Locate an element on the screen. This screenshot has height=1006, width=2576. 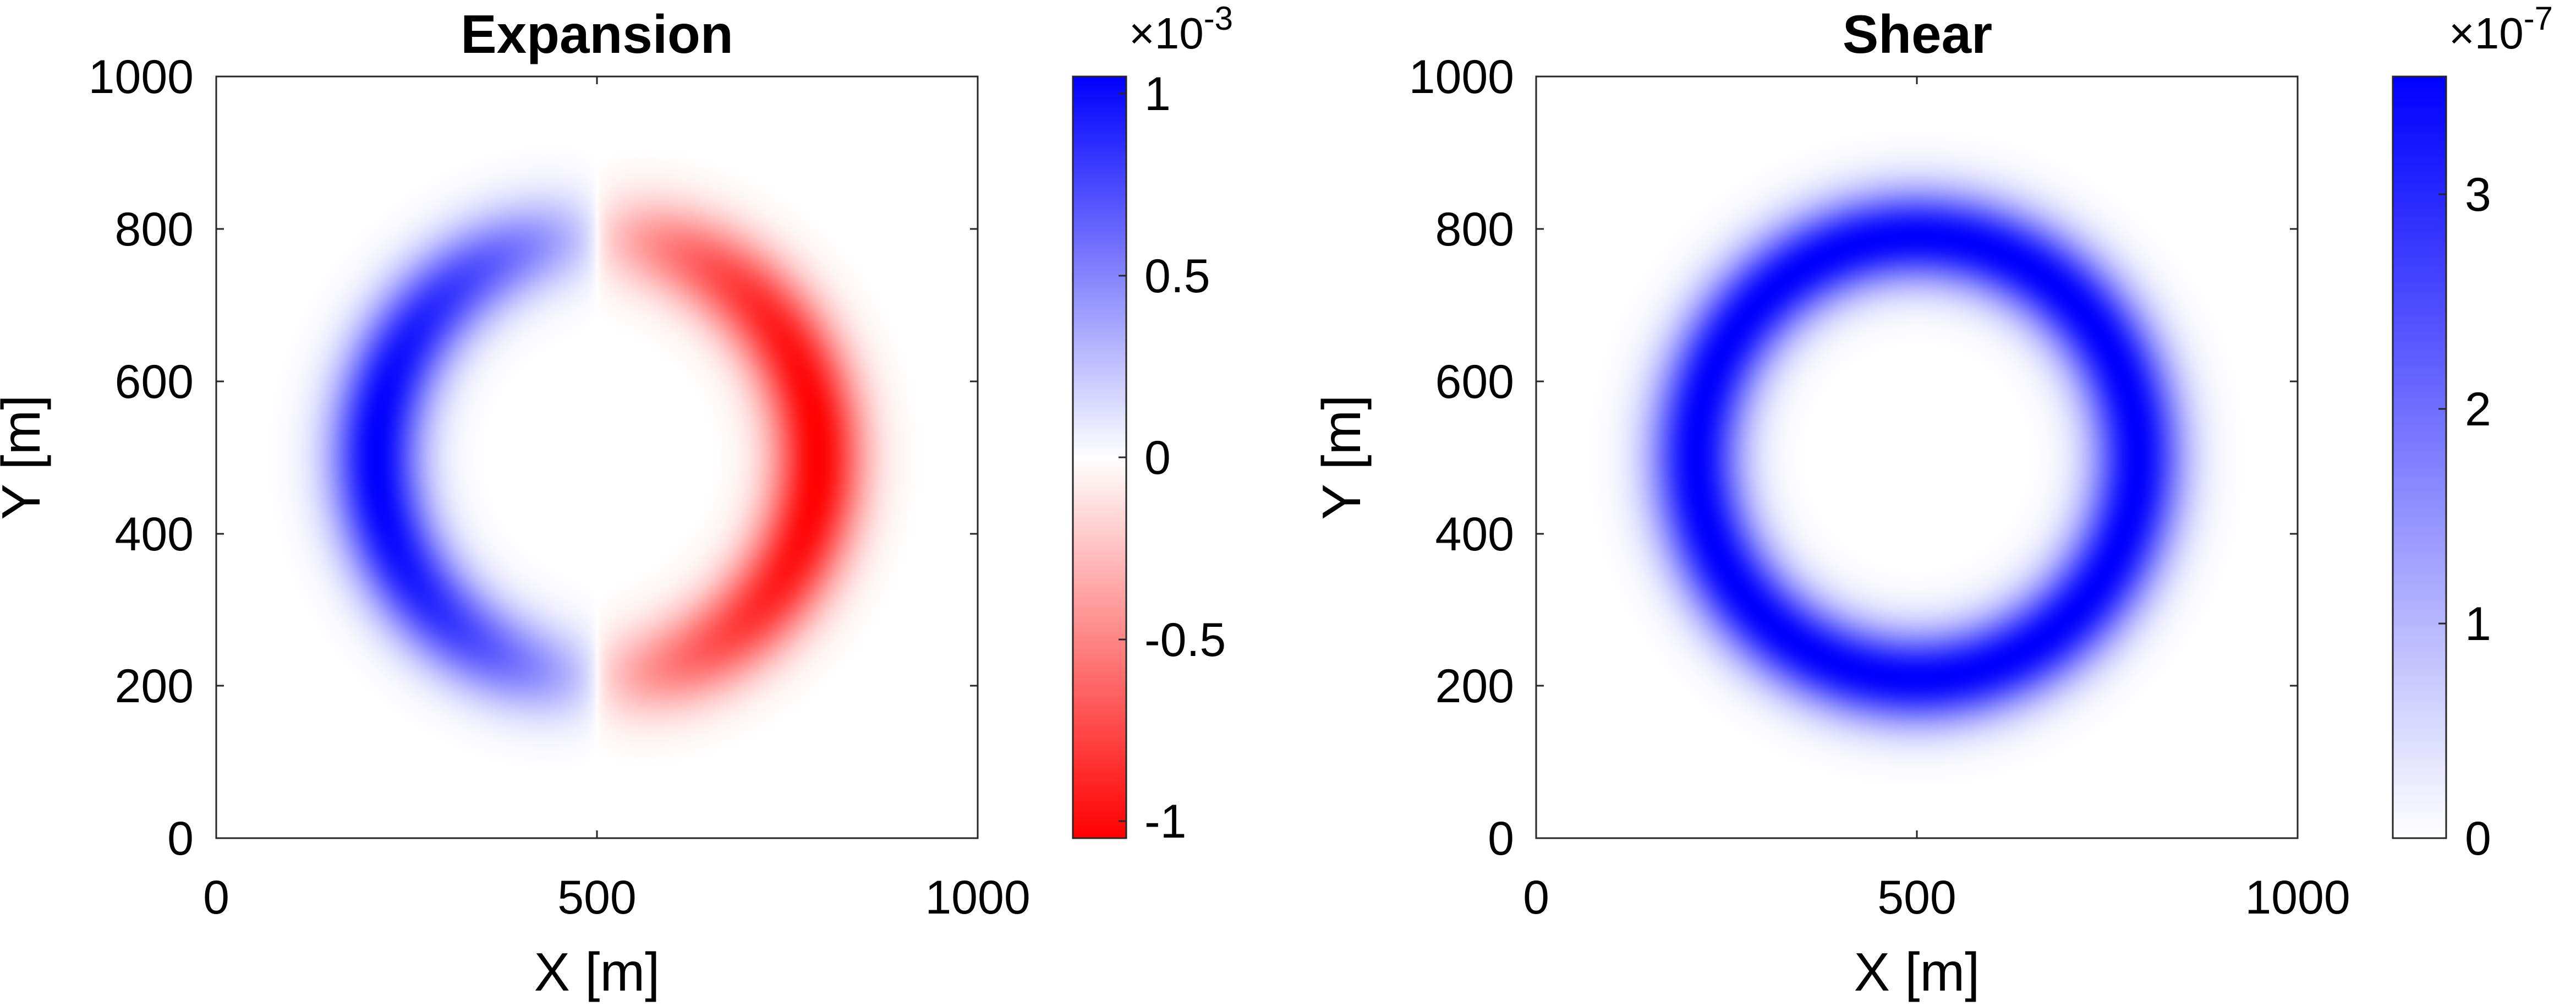
expansion-x-axis-label: X [m] is located at coordinates (597, 972).